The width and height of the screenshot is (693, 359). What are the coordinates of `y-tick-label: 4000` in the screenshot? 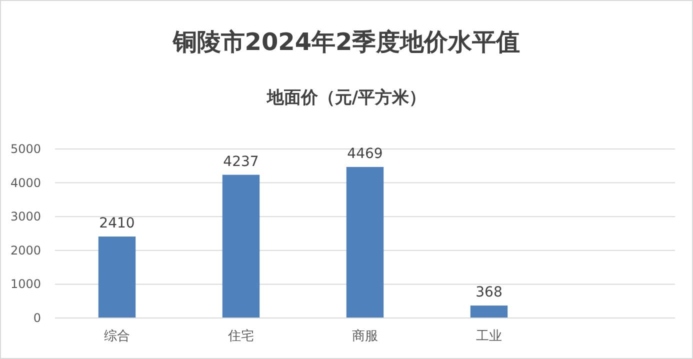 It's located at (25, 183).